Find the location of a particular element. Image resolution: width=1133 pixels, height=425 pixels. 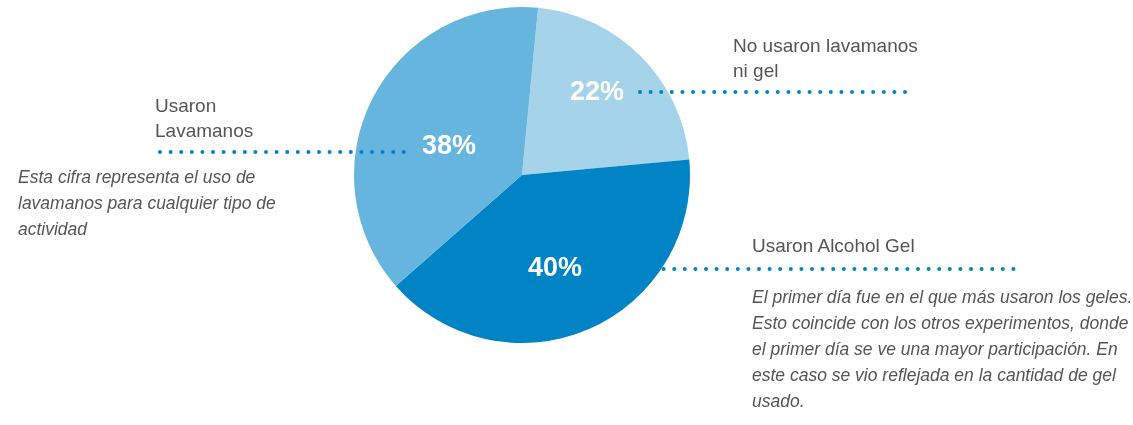

text: Esta cifra representa el uso de lavamanos para cualquier tipo de actividad is located at coordinates (147, 203).